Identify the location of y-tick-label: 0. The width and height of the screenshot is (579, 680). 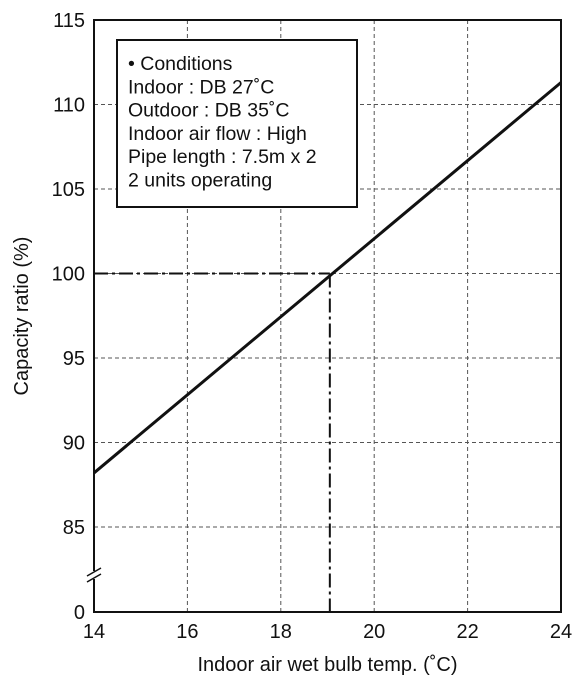
(79, 613).